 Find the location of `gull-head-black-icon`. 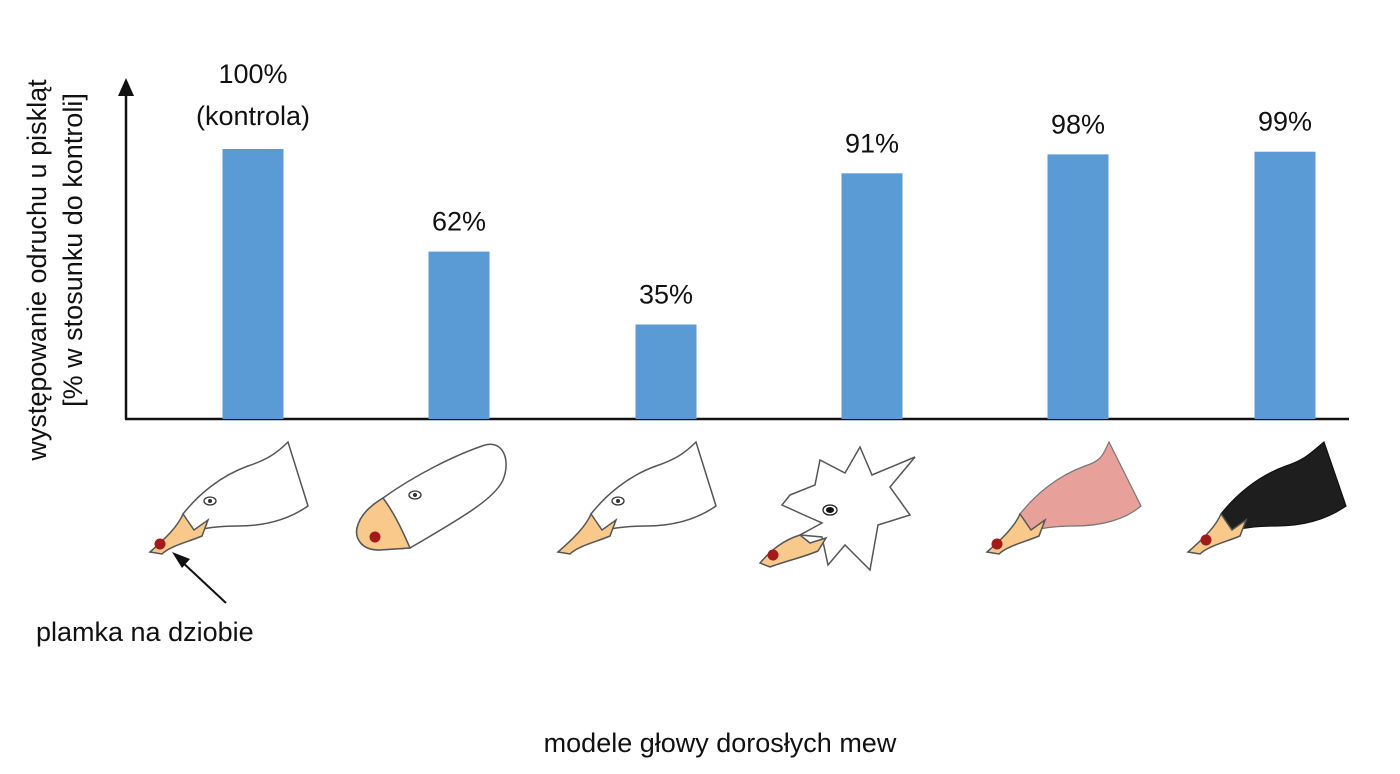

gull-head-black-icon is located at coordinates (1266, 497).